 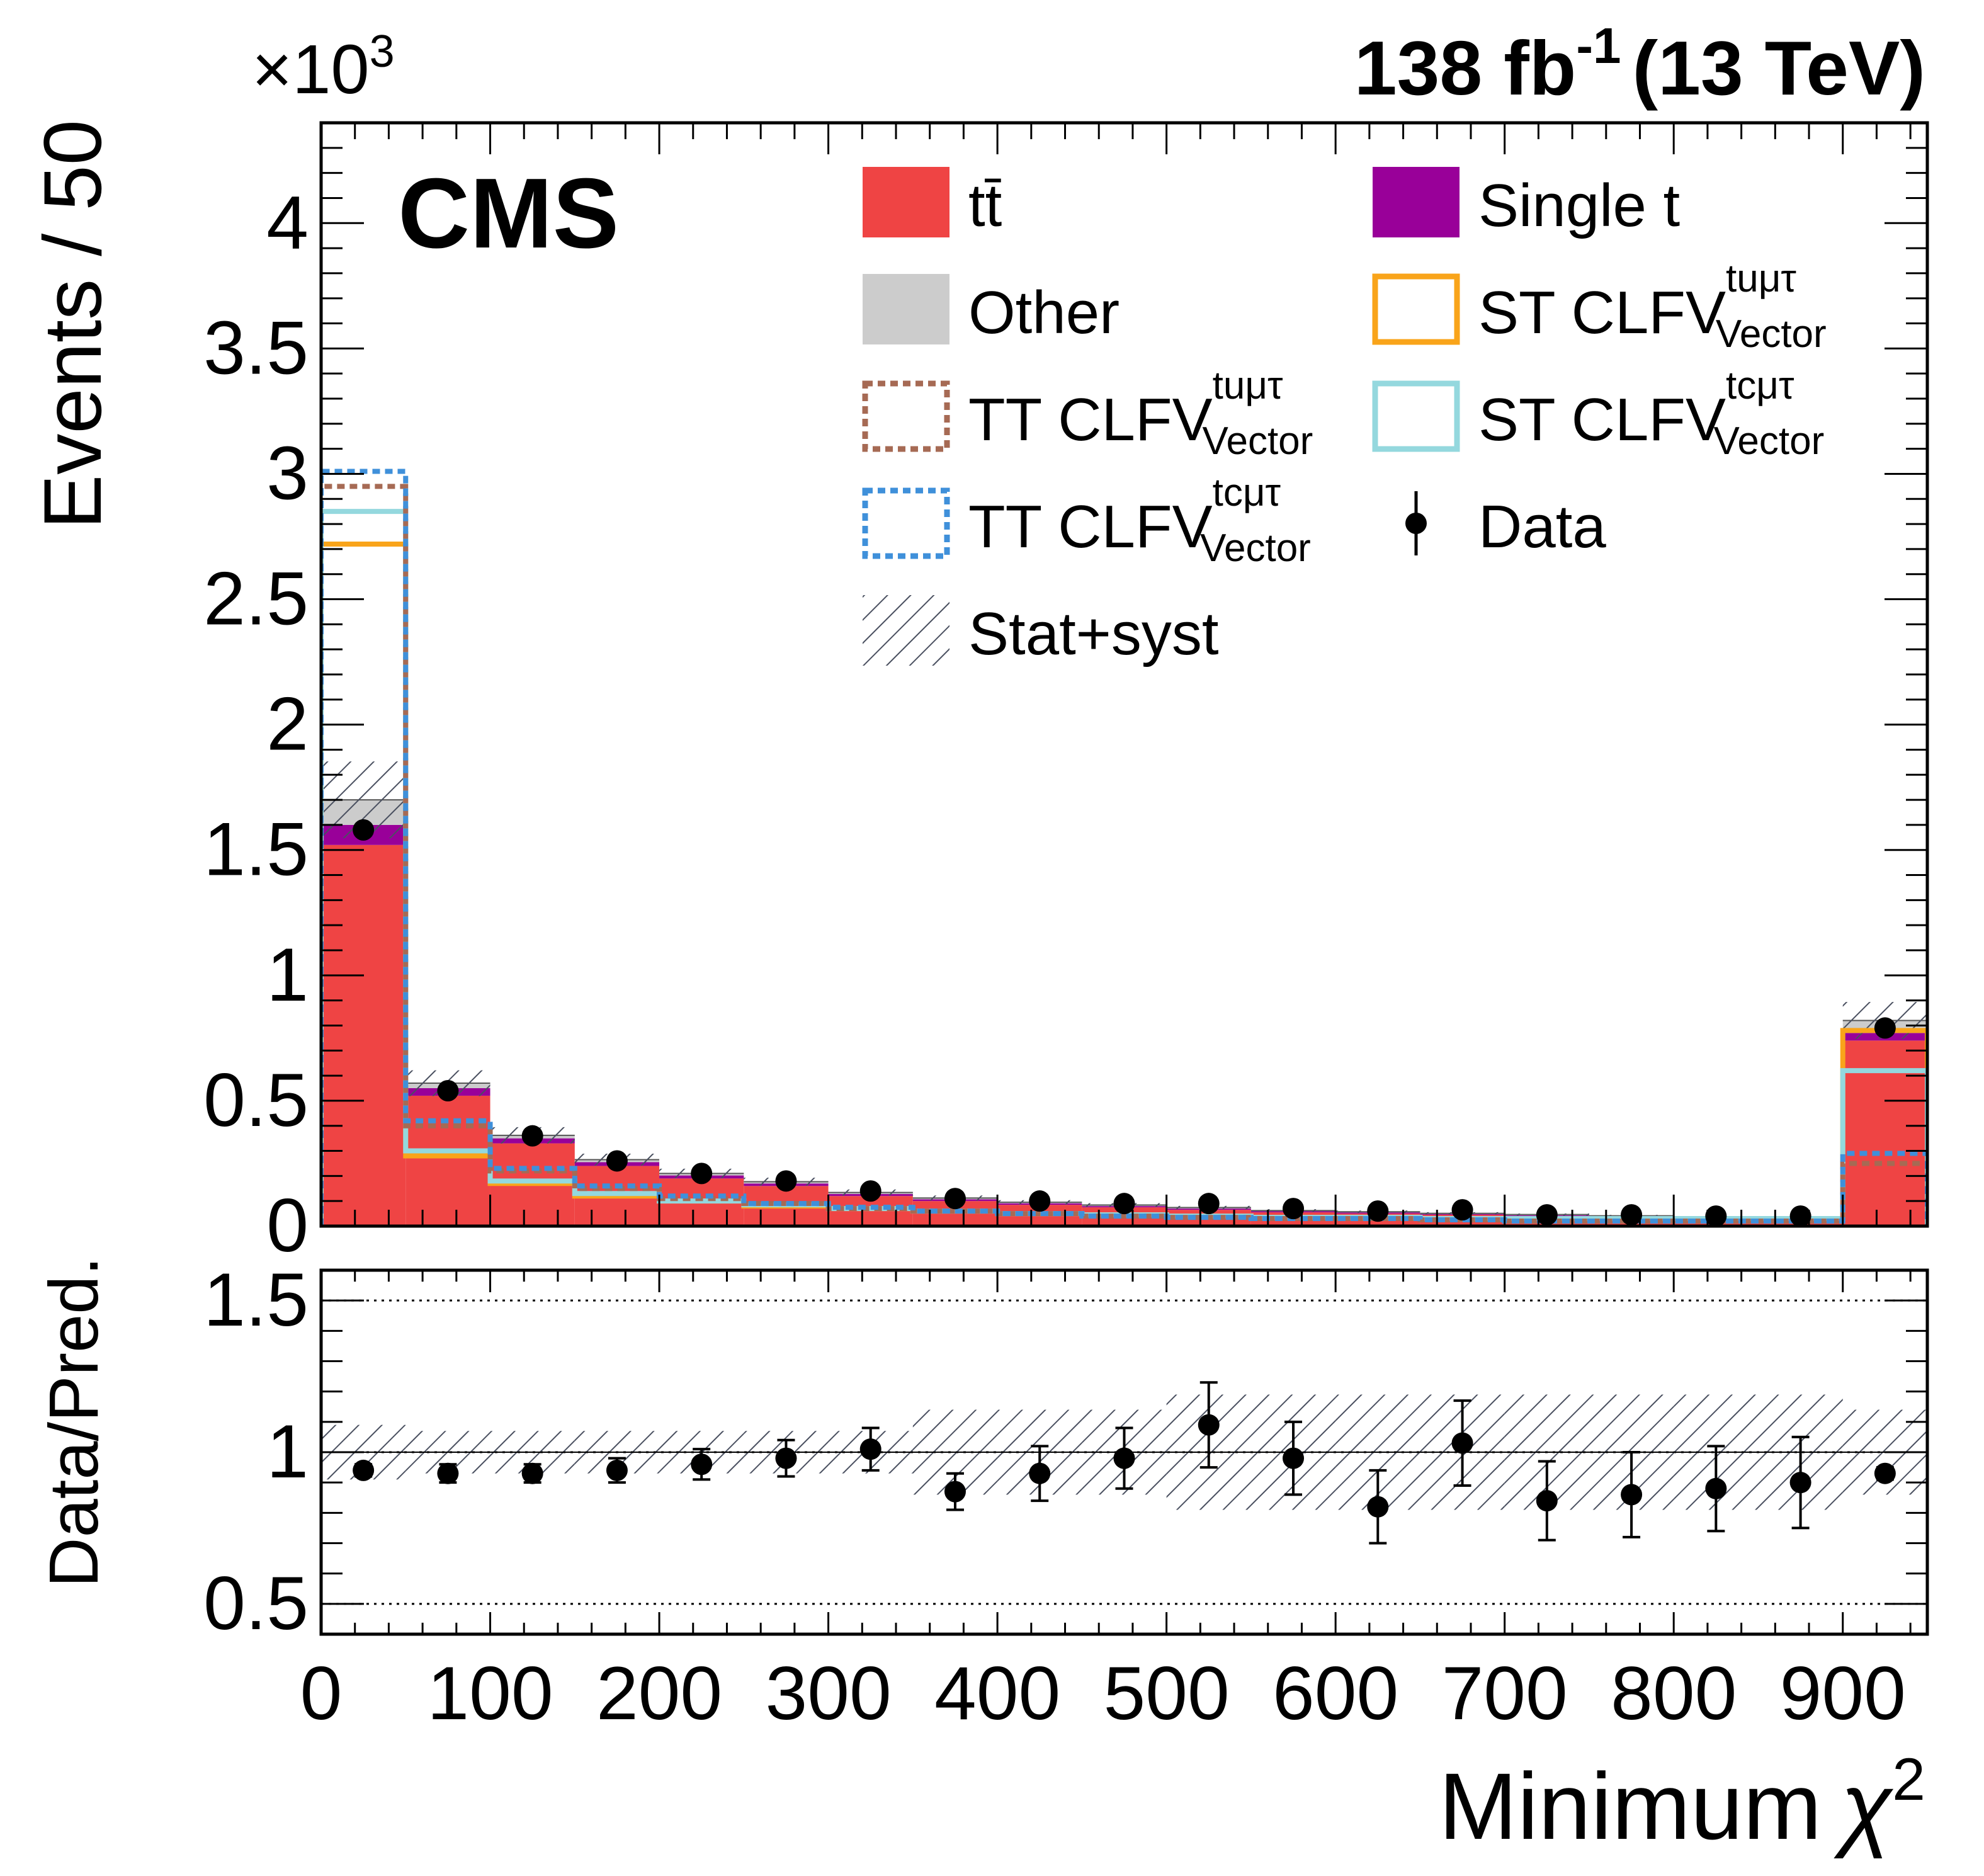 What do you see at coordinates (906, 309) in the screenshot?
I see `legend-swatch-other` at bounding box center [906, 309].